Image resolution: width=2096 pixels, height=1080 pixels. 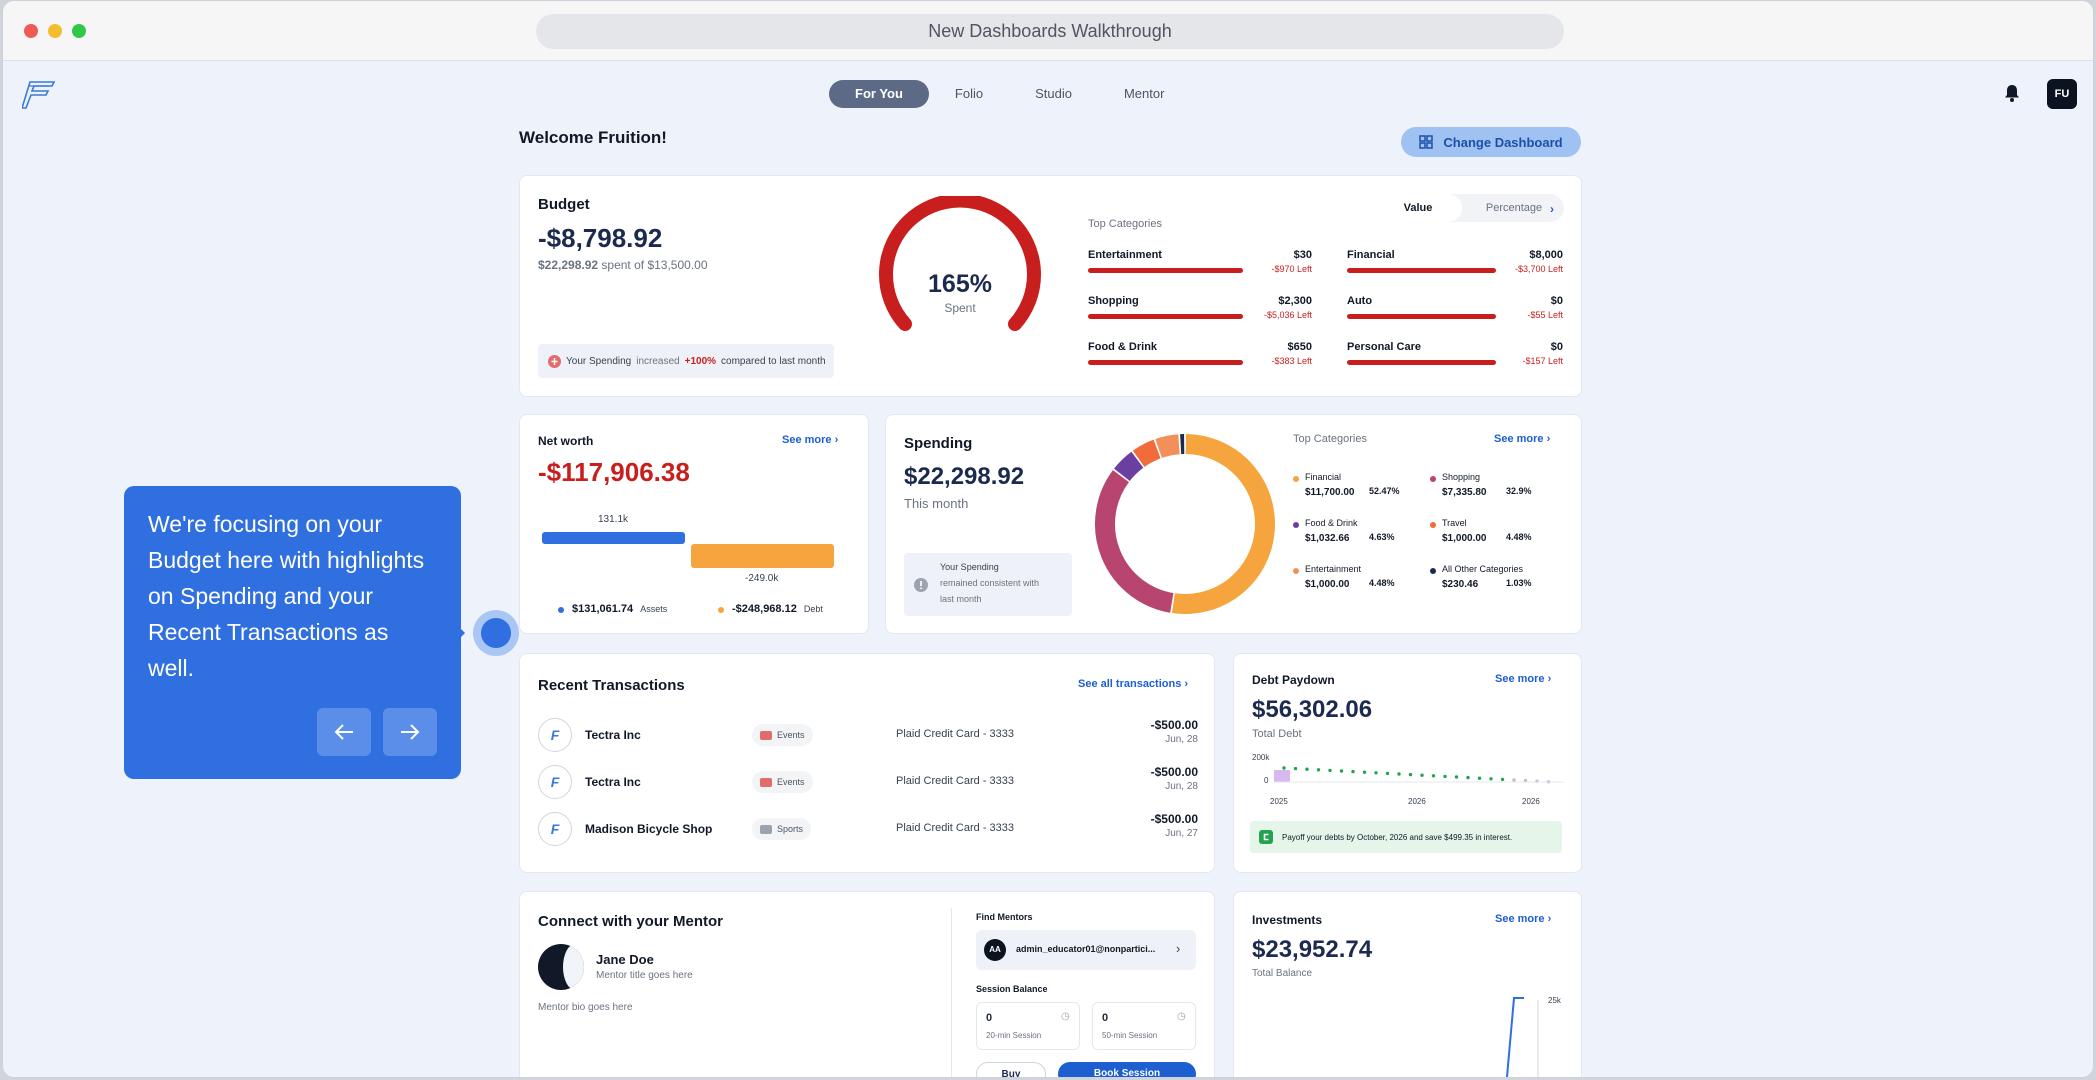 I want to click on budget-note-post: compared to last month, so click(x=773, y=361).